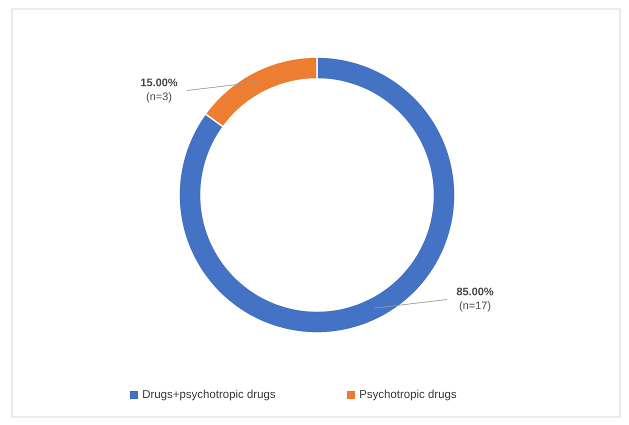 Image resolution: width=629 pixels, height=425 pixels. I want to click on data-label: 85.00% (n=17), so click(475, 300).